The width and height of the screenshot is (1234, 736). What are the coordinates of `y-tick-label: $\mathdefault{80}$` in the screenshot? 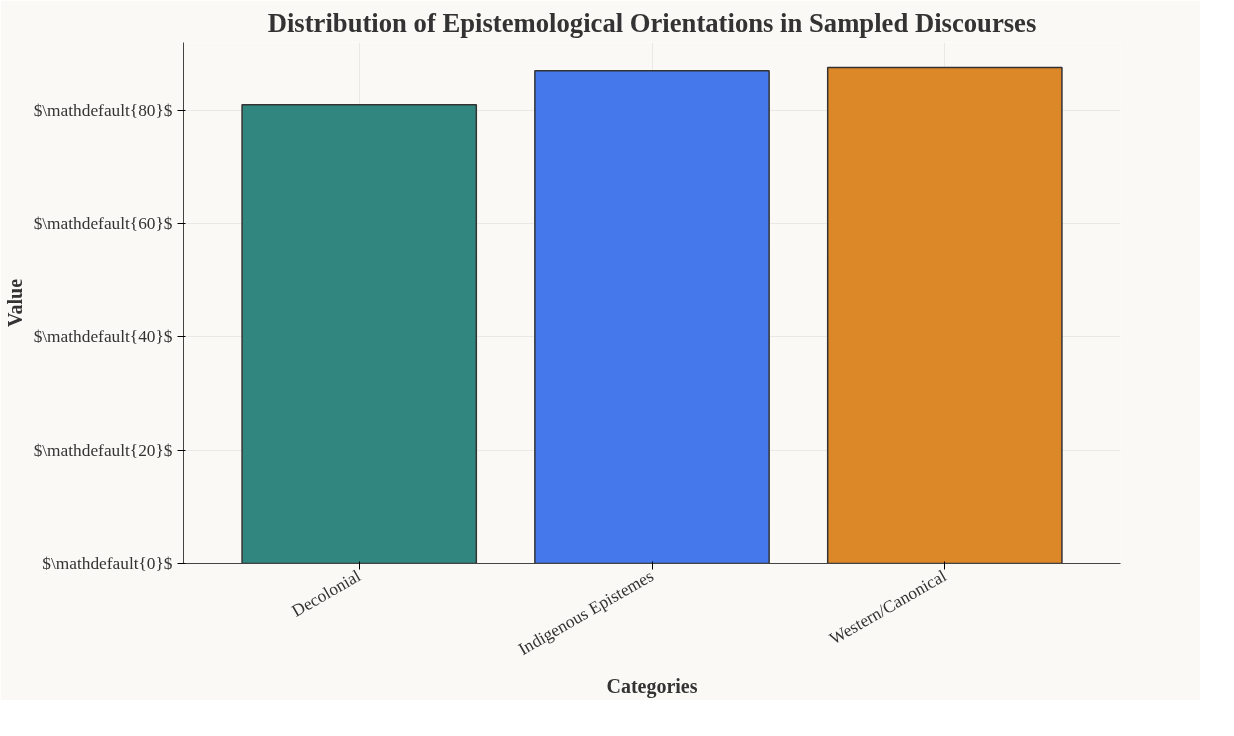 It's located at (103, 110).